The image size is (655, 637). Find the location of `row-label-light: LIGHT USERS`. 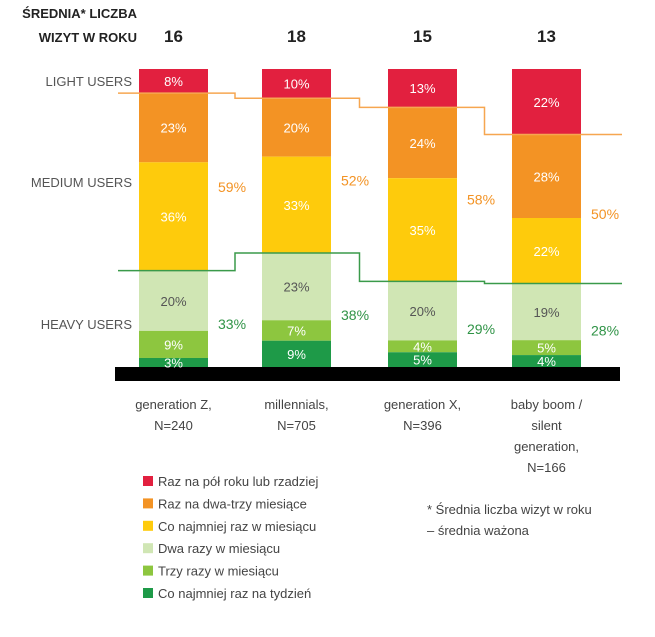

row-label-light: LIGHT USERS is located at coordinates (89, 81).